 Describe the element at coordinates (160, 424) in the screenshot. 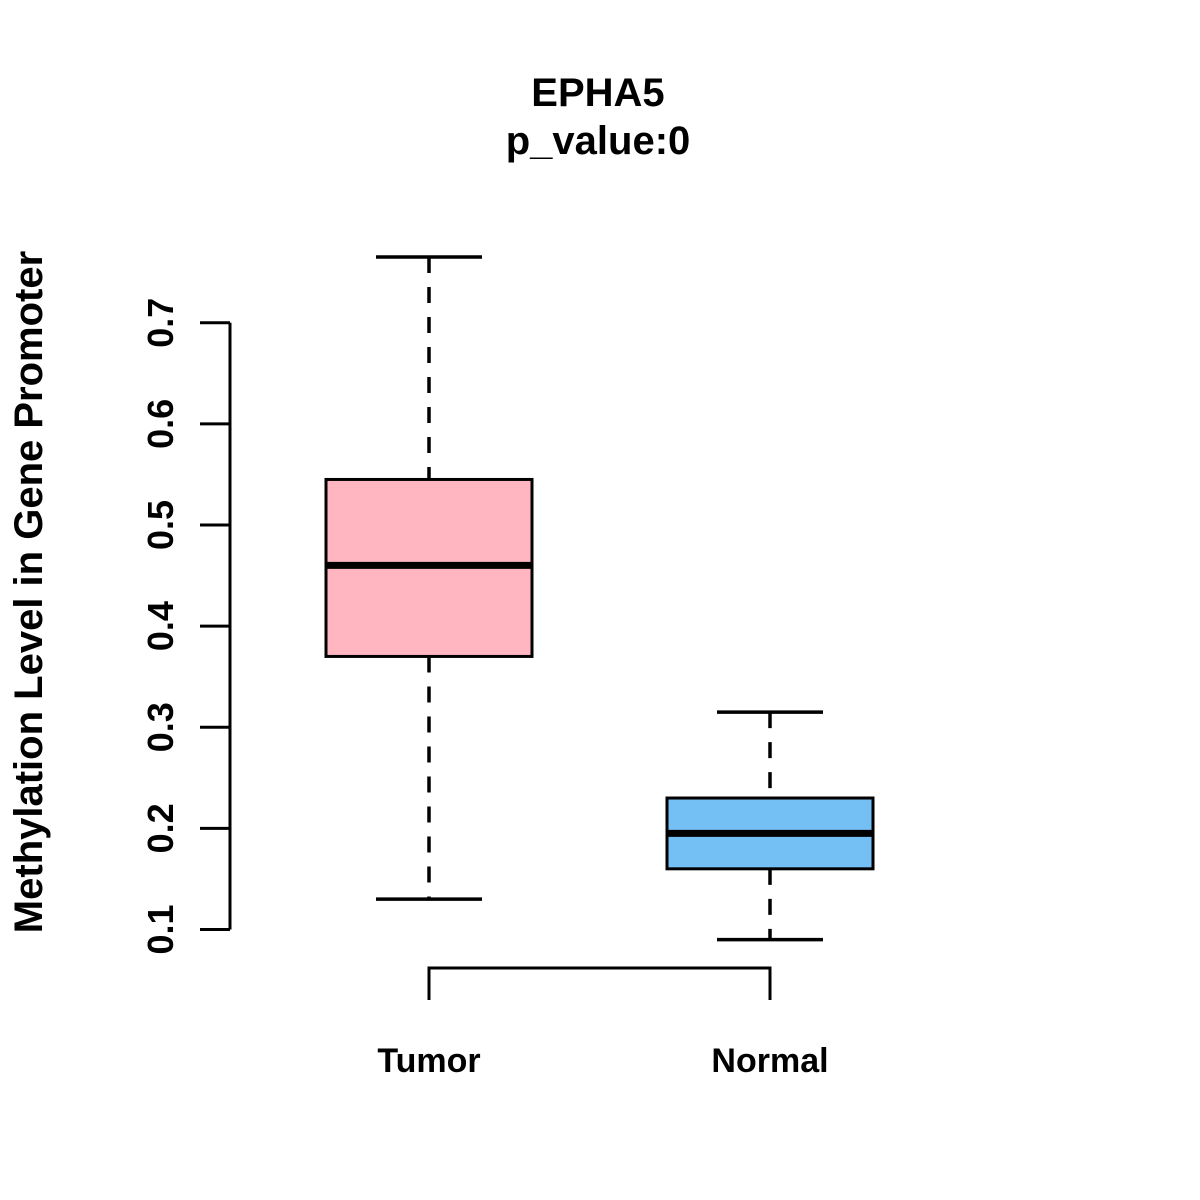

I see `y-tick-label: 0.6` at that location.